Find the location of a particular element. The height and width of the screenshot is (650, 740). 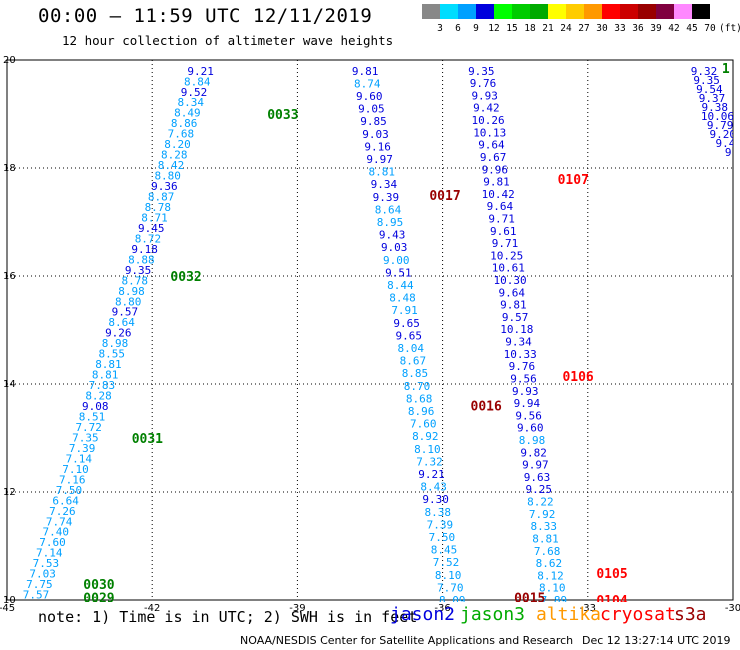

wave-height-value: 8.22 is located at coordinates (540, 502).